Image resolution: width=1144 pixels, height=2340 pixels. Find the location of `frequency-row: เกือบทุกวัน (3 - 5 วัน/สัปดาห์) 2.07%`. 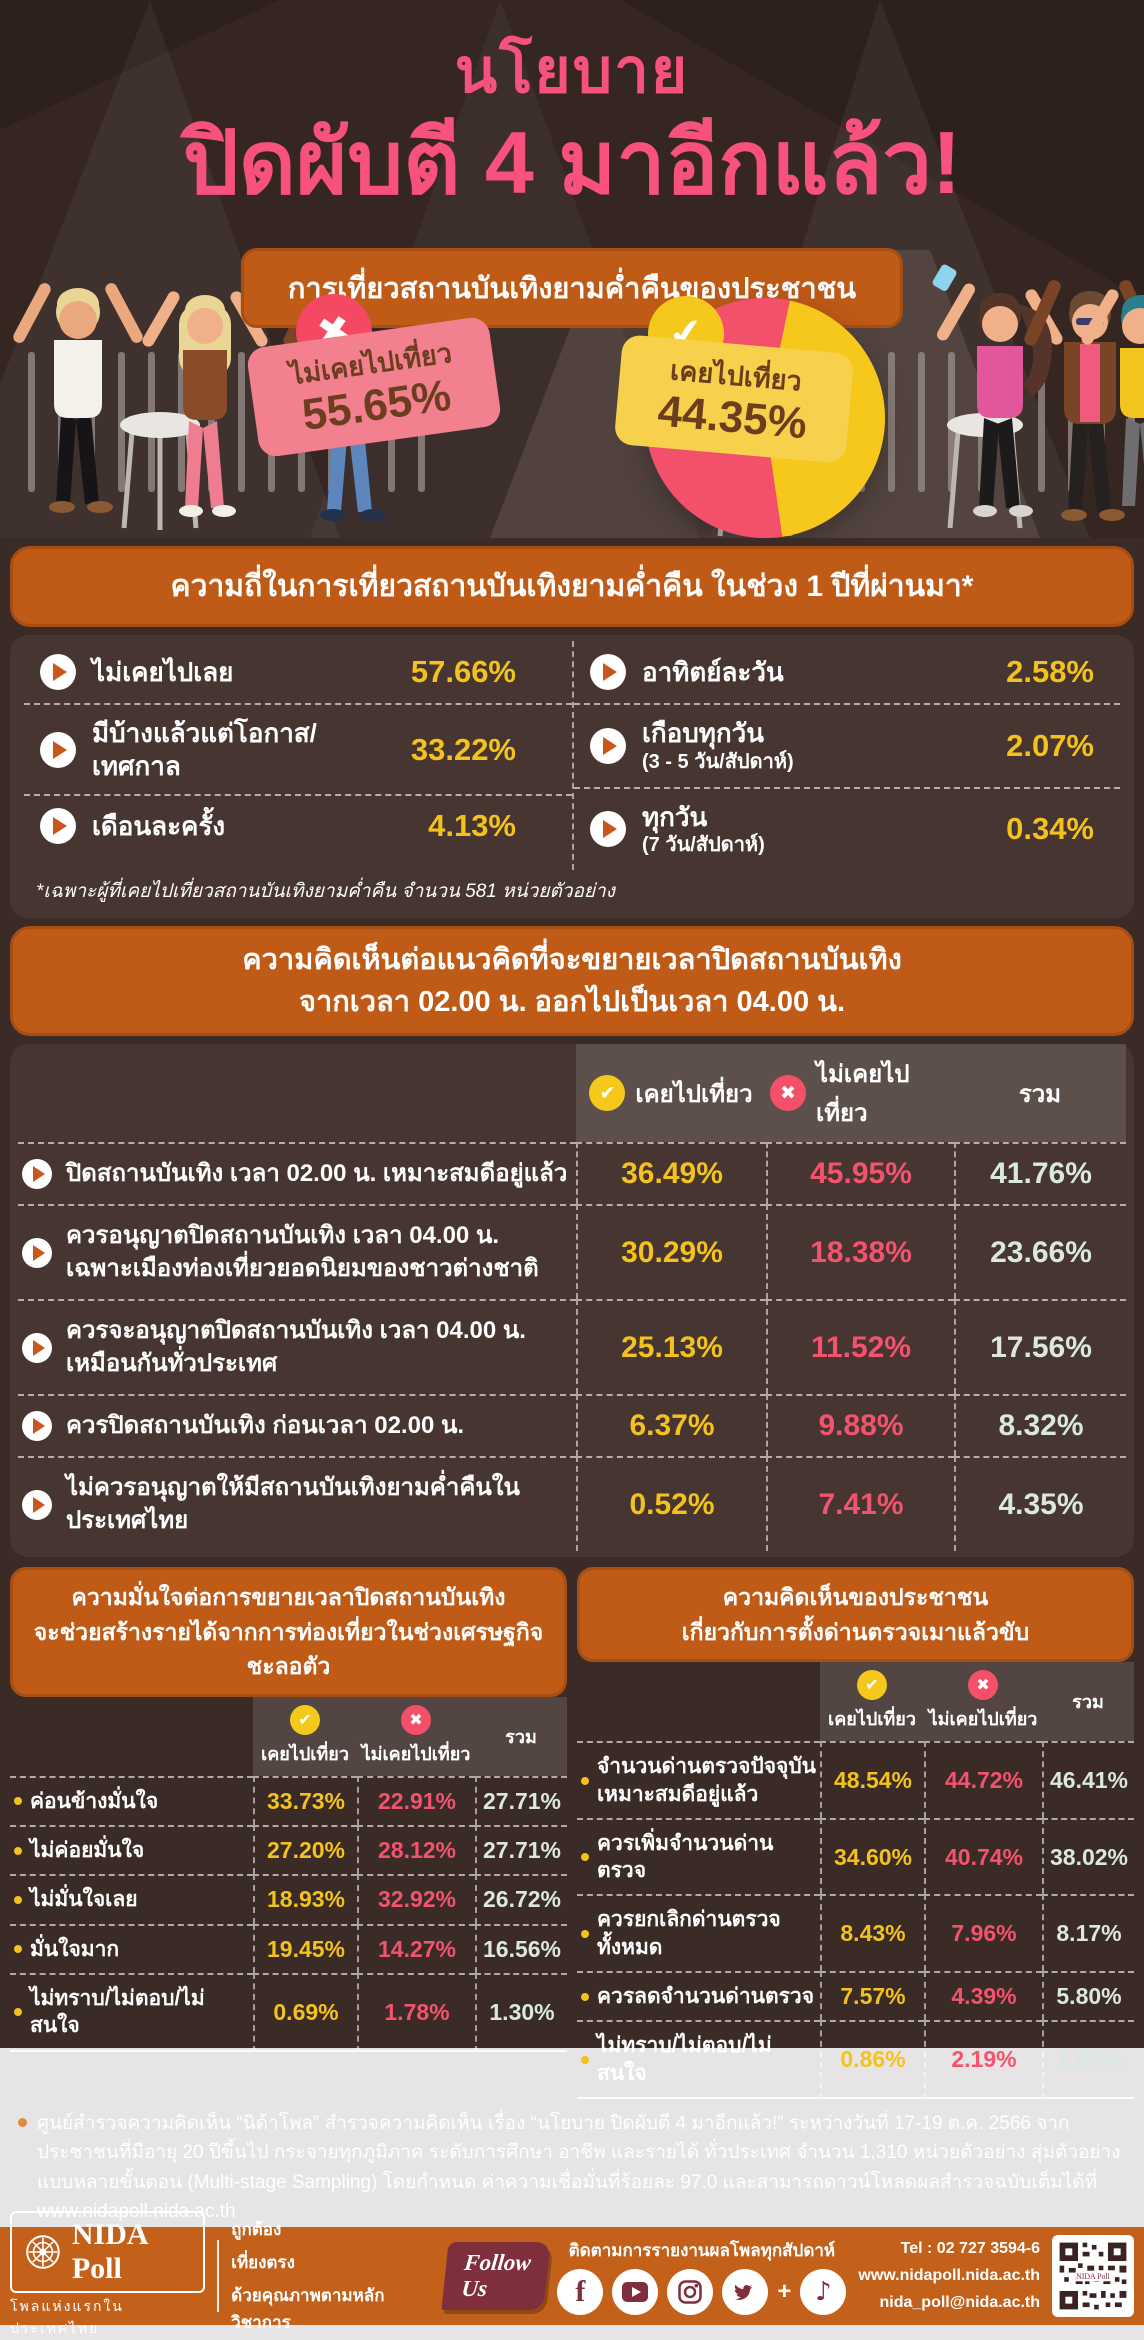

frequency-row: เกือบทุกวัน (3 - 5 วัน/สัปดาห์) 2.07% is located at coordinates (847, 745).